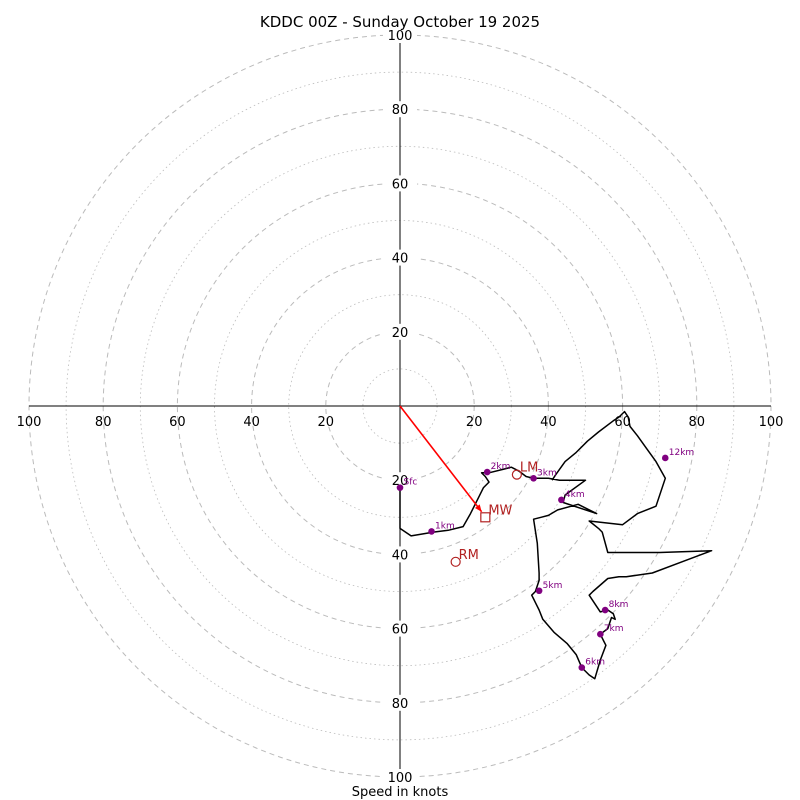 This screenshot has height=800, width=800. Describe the element at coordinates (501, 467) in the screenshot. I see `height-label-2km: 2km` at that location.